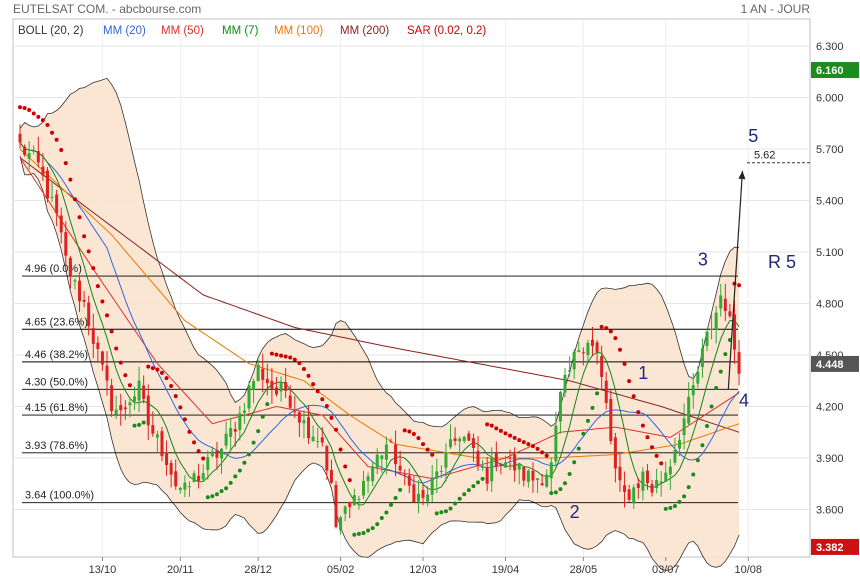 The image size is (860, 580). What do you see at coordinates (51, 31) in the screenshot?
I see `legend-item-0: BOLL (20, 2)` at bounding box center [51, 31].